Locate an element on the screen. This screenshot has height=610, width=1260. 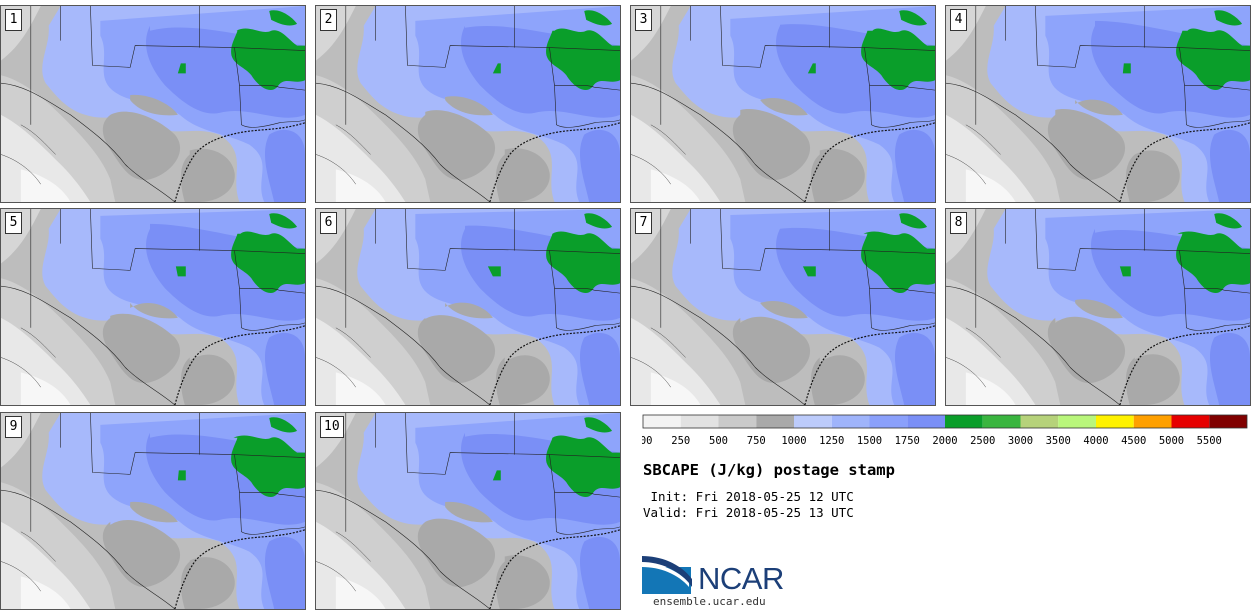
postage-stamp-panel: 9 is located at coordinates (153, 511).